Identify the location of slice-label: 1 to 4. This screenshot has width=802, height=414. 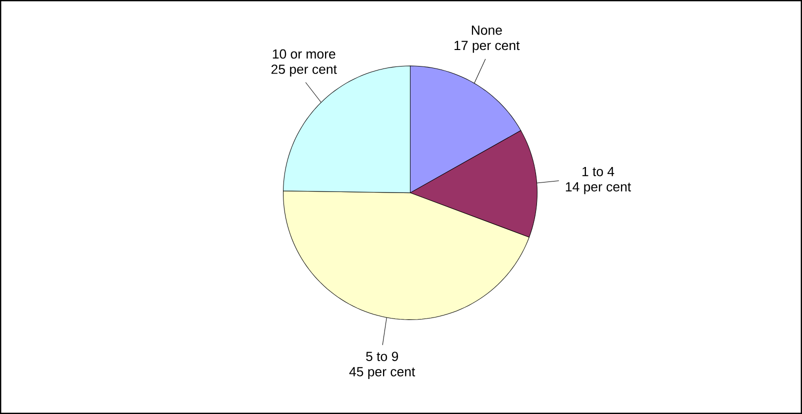
(598, 171).